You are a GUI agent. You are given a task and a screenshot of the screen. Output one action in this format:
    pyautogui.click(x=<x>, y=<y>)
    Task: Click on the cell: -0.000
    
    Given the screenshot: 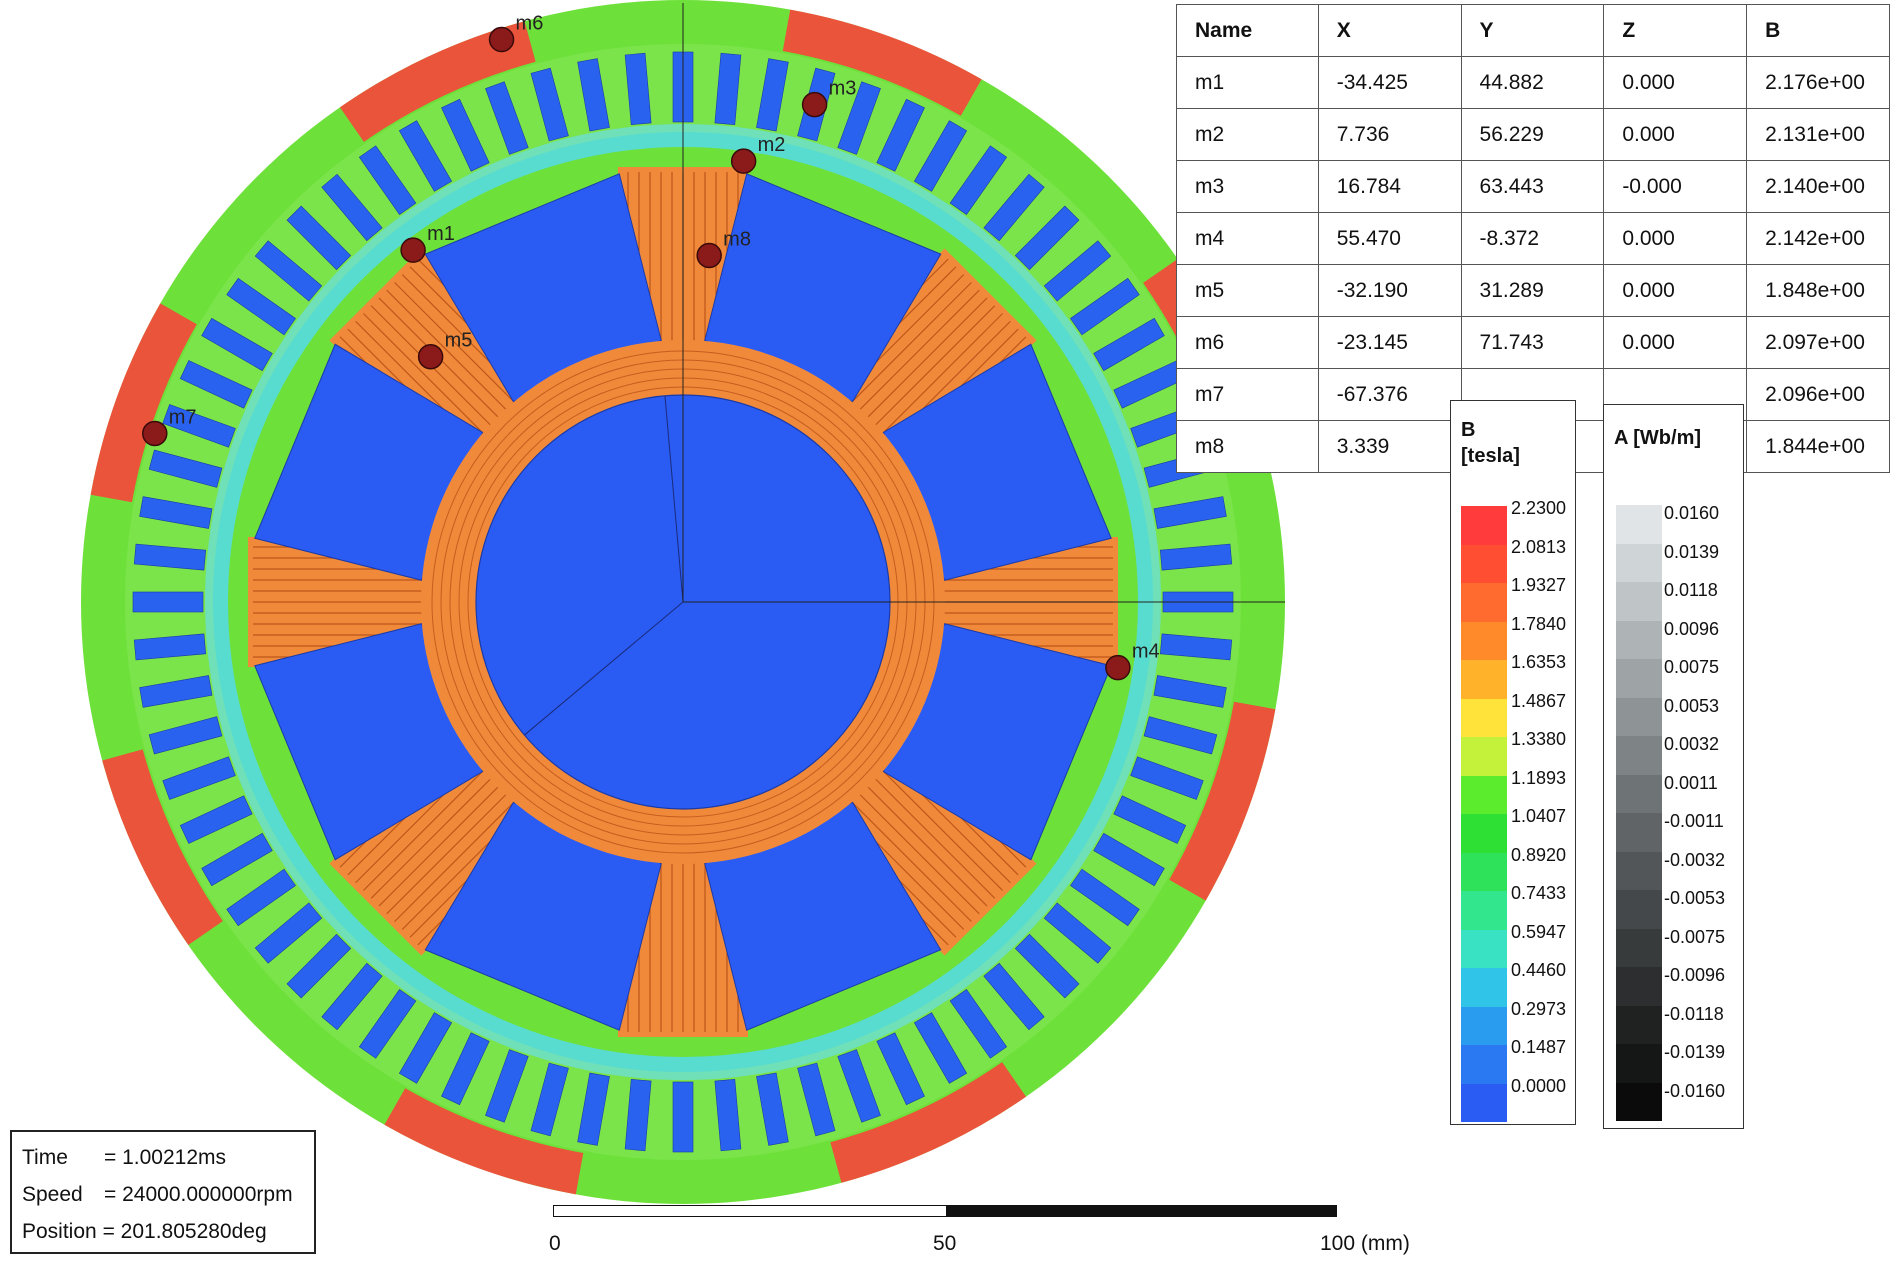 What is the action you would take?
    pyautogui.click(x=1675, y=186)
    